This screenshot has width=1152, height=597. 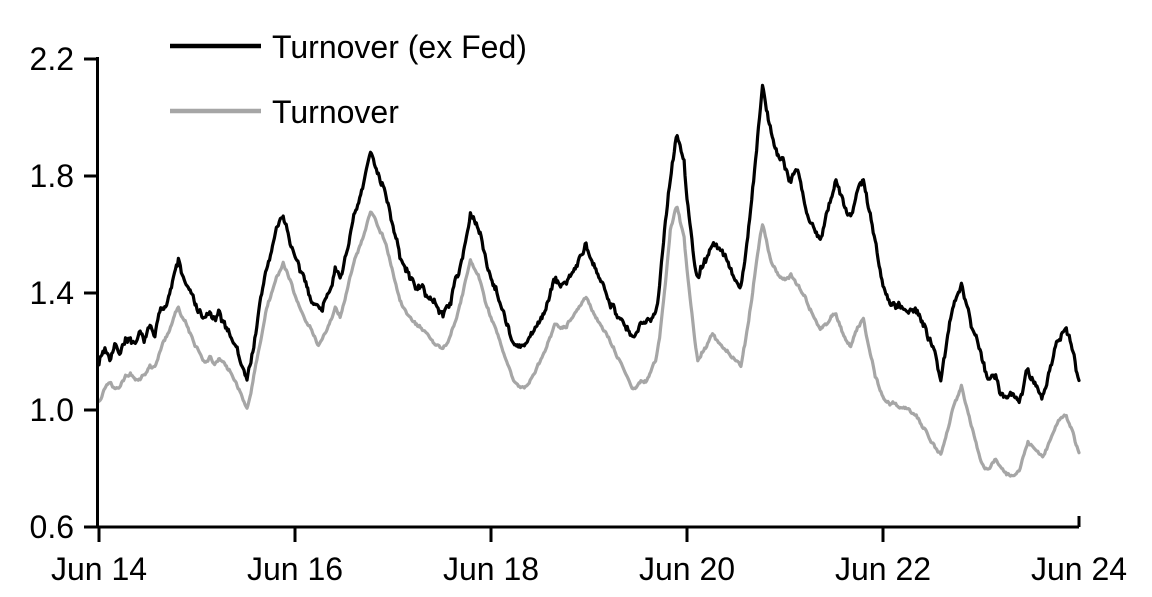 I want to click on x-tick-label: Jun 18, so click(x=491, y=569).